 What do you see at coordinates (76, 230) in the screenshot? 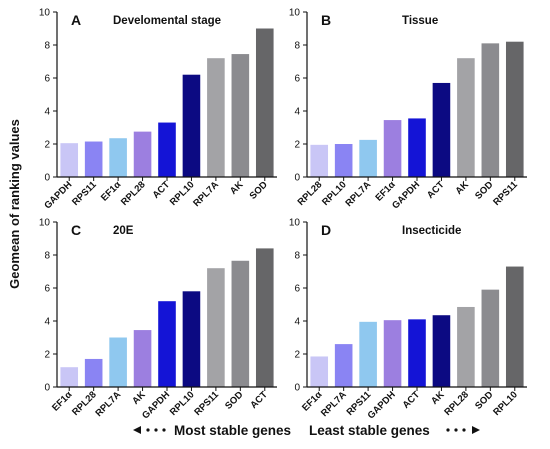
I see `panel-label: C` at bounding box center [76, 230].